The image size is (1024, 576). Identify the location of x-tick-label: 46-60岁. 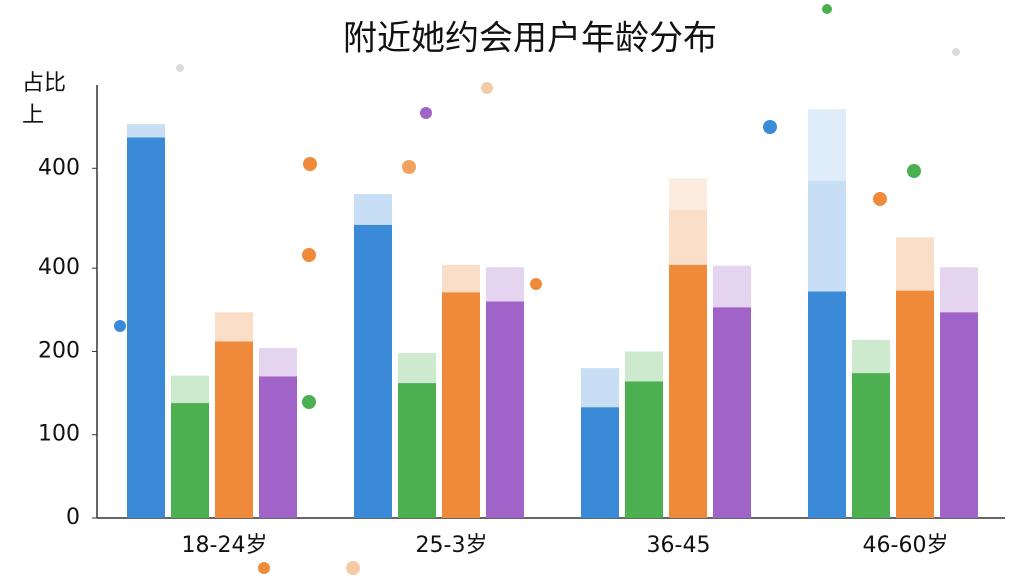
(906, 545).